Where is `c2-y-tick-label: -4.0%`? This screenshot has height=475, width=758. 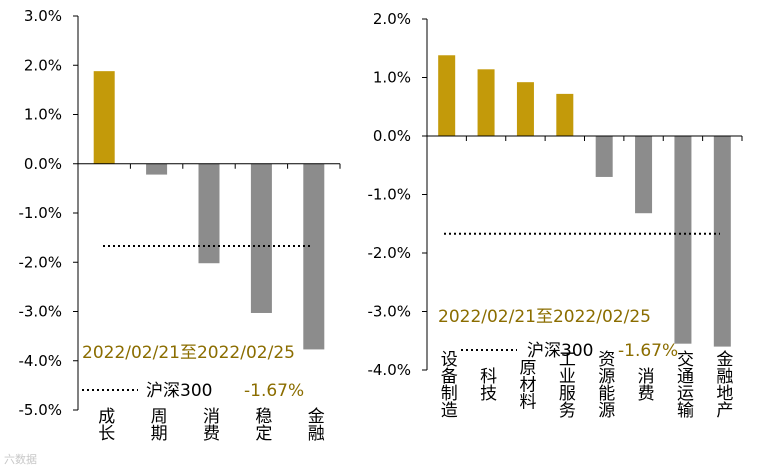 c2-y-tick-label: -4.0% is located at coordinates (389, 370).